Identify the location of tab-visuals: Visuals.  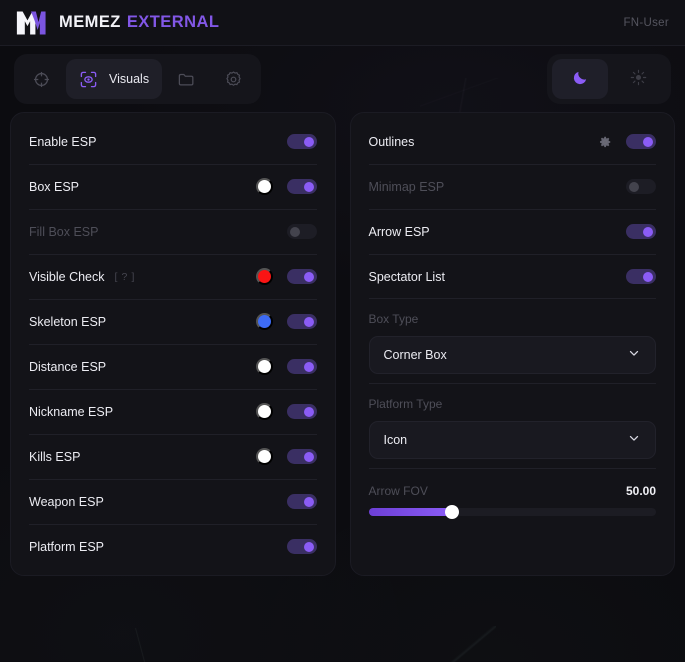
(114, 79).